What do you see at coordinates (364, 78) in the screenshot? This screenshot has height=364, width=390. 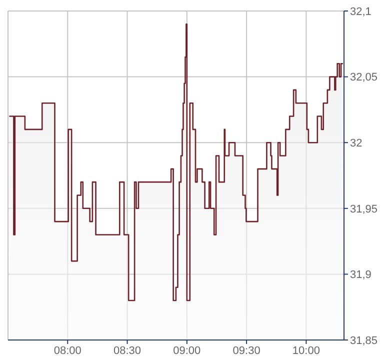 I see `y-tick-label: 32,05` at bounding box center [364, 78].